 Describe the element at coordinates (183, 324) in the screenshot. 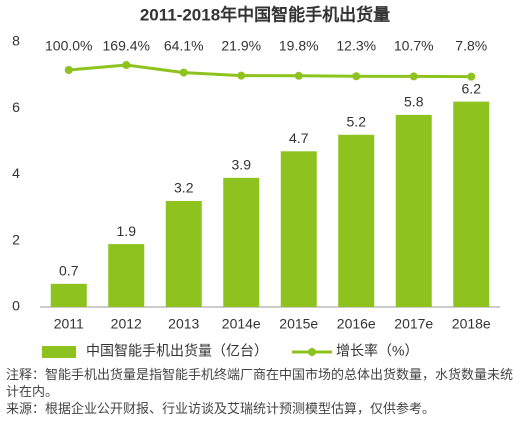

I see `x-tick-label: 2013` at that location.